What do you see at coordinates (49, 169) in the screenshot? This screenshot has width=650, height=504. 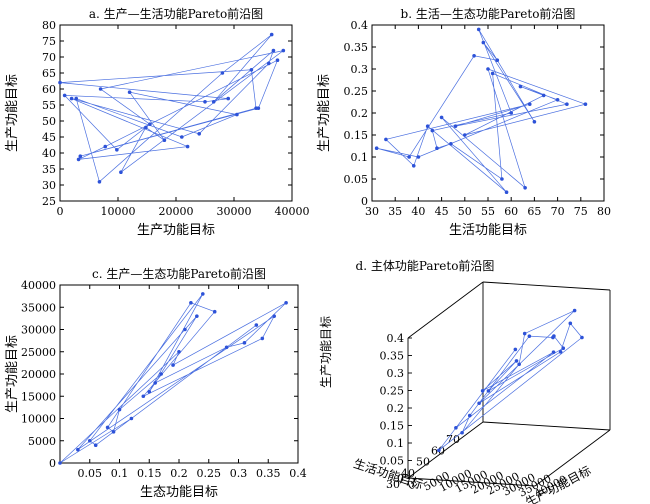 I see `y-tick-label: 35` at bounding box center [49, 169].